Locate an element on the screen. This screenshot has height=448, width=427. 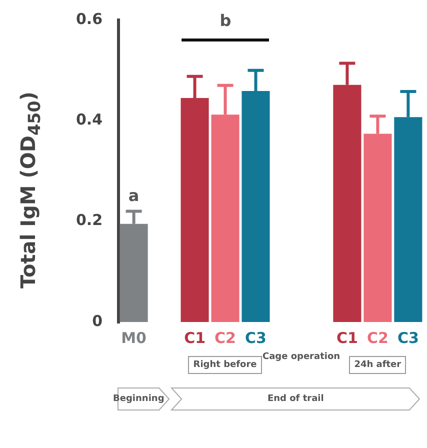
y-tick-label: 0 is located at coordinates (97, 321).